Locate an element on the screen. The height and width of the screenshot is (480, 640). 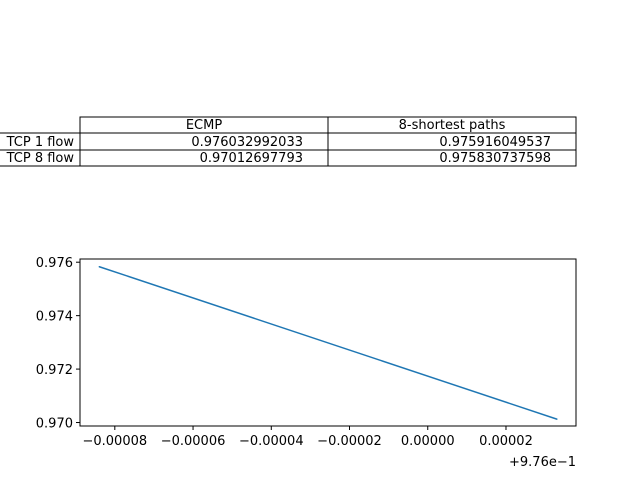
y-tick-label: 0.970 is located at coordinates (54, 424).